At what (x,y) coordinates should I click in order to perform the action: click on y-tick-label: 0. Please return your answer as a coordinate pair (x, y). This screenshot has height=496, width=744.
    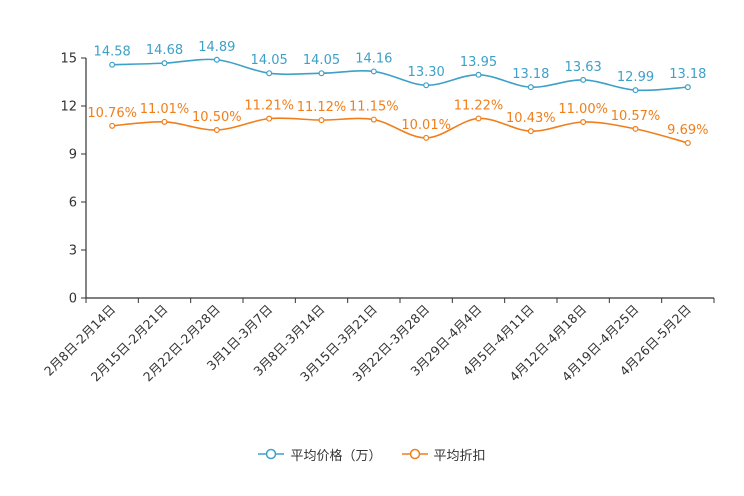
    Looking at the image, I should click on (73, 299).